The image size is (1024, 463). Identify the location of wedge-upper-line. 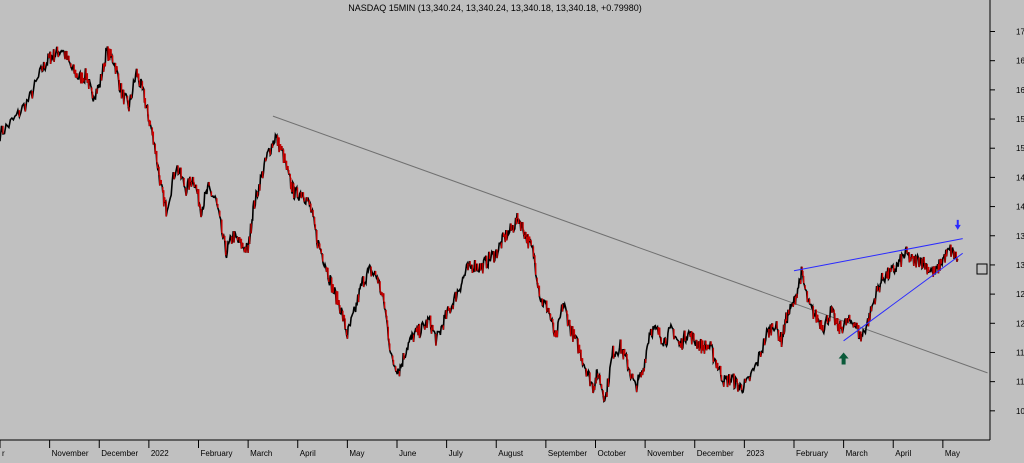
(878, 255).